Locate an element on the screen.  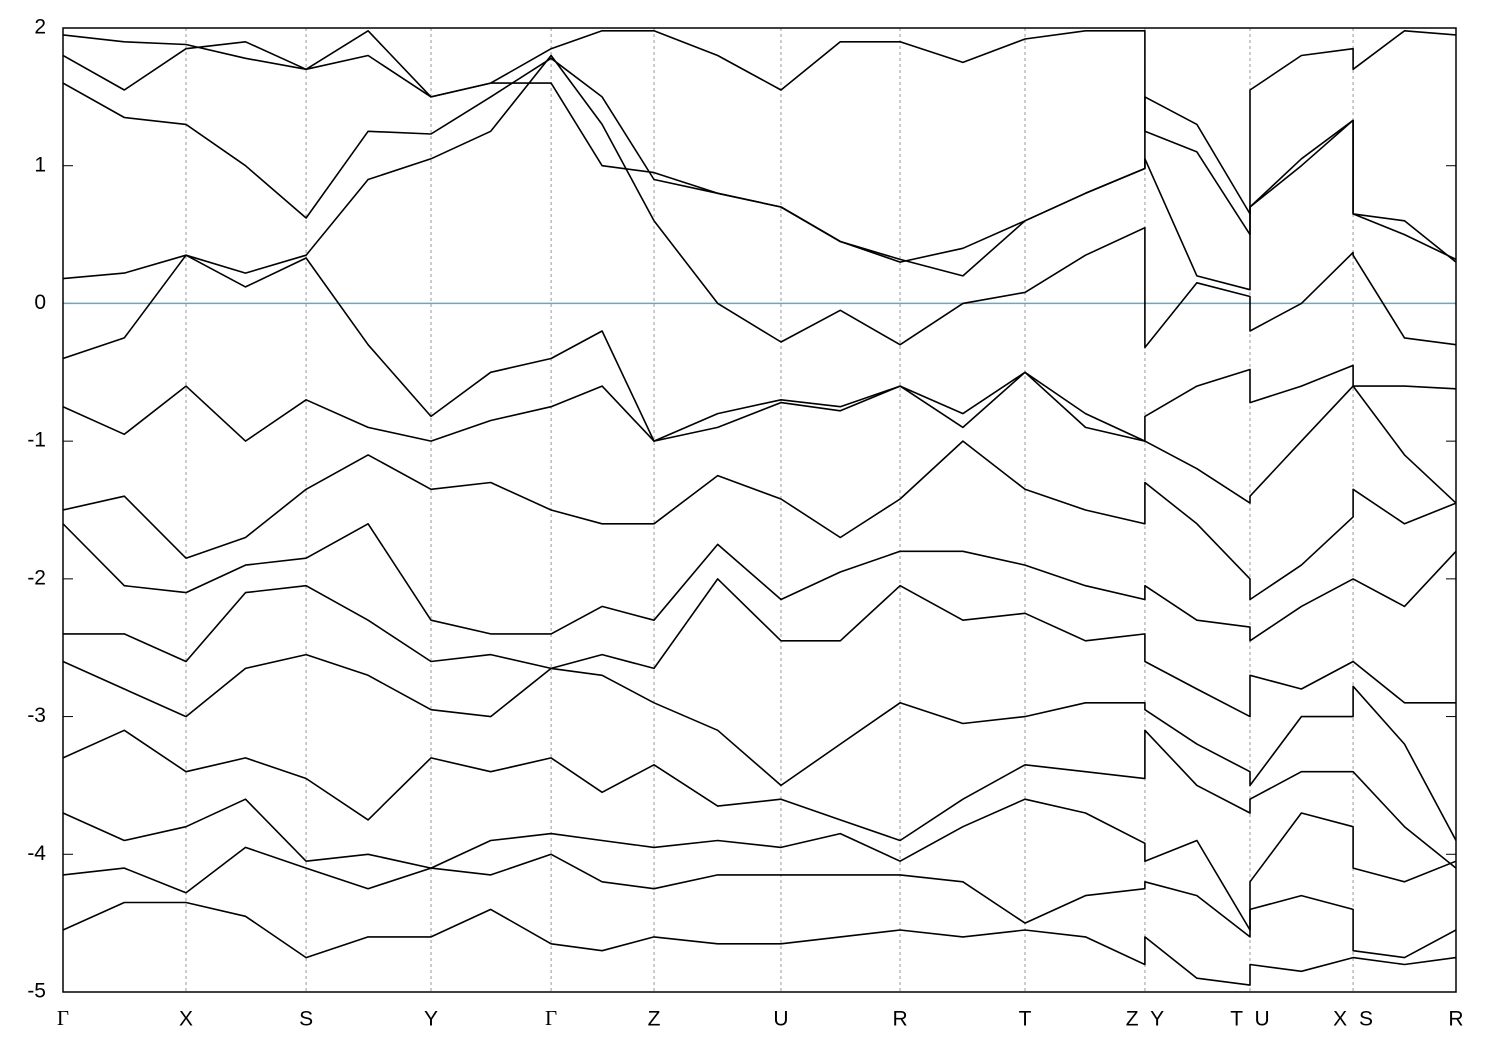
x-tick-label: X is located at coordinates (186, 1019).